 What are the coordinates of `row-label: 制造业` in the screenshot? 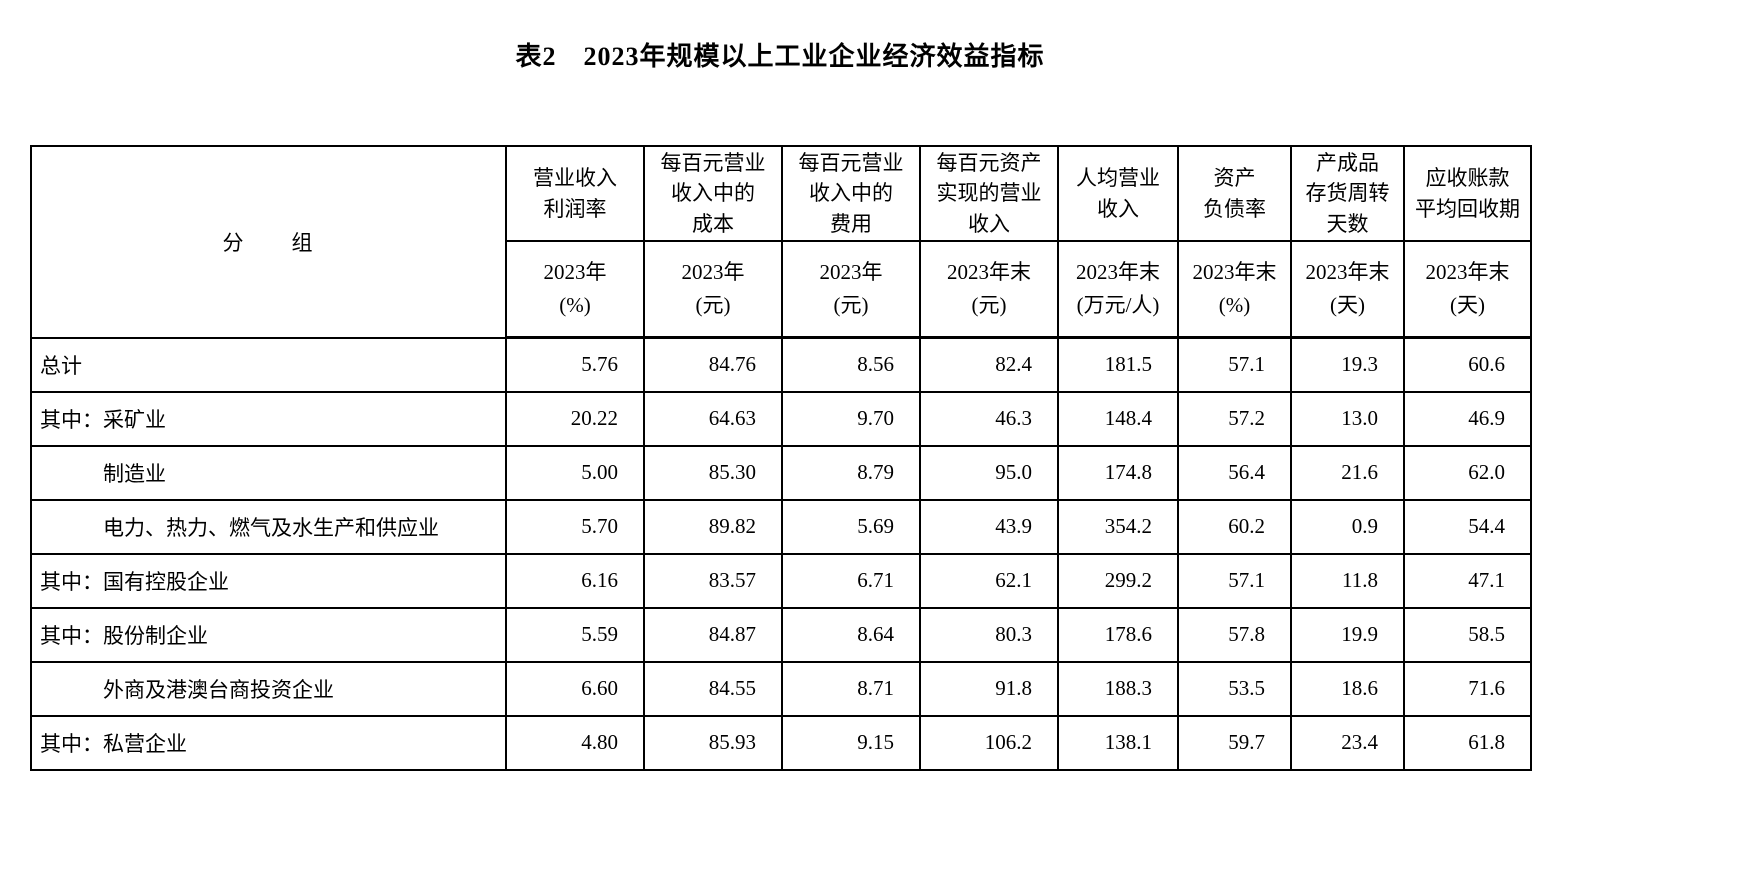 It's located at (268, 472).